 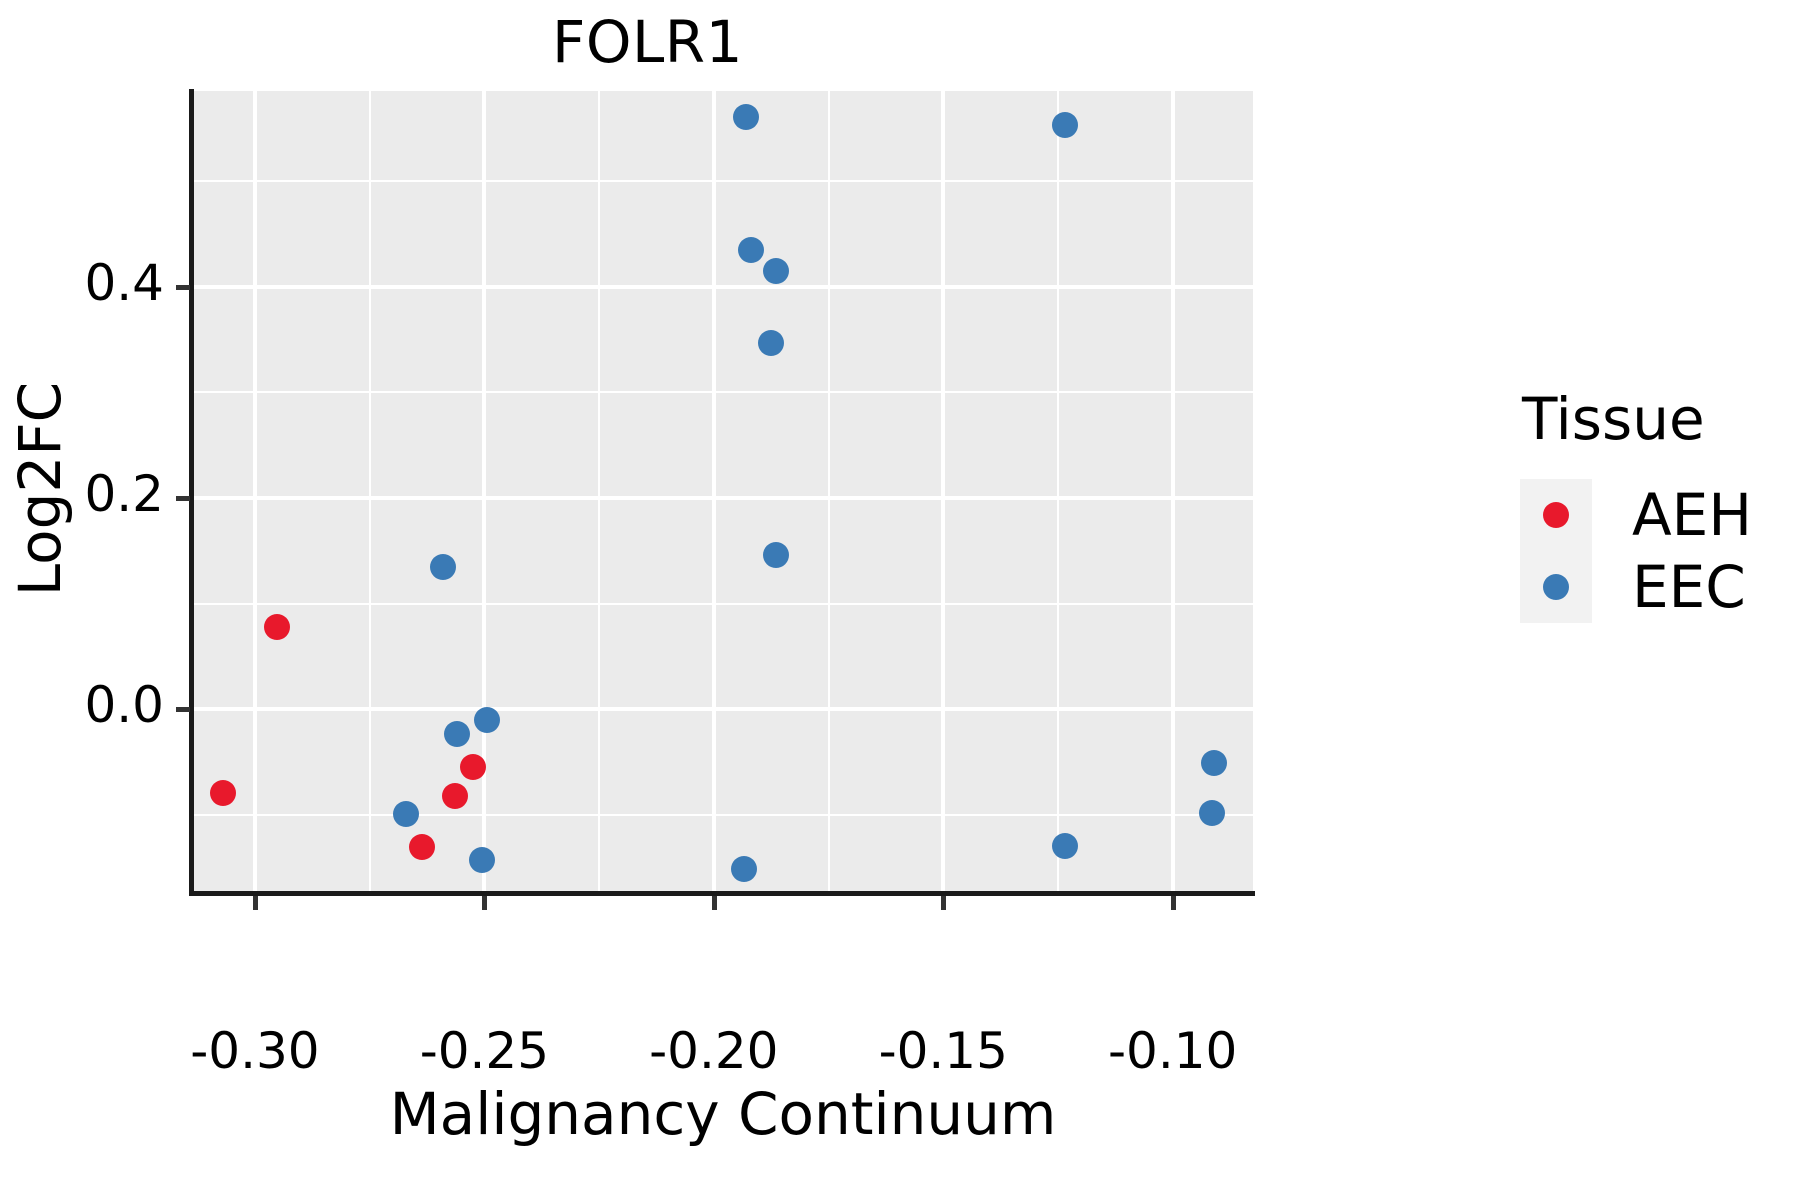 I want to click on legend-entries: AEH EEC, so click(x=1655, y=551).